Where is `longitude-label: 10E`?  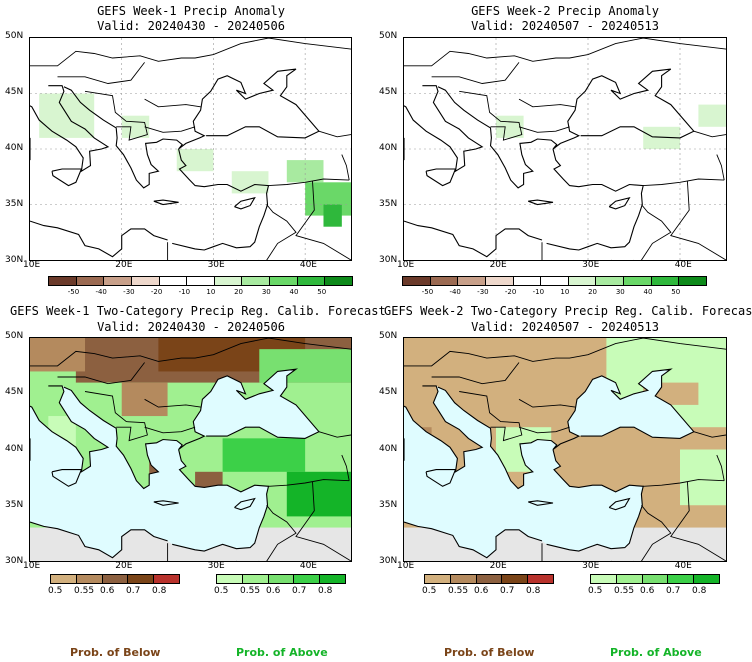 longitude-label: 10E is located at coordinates (32, 566).